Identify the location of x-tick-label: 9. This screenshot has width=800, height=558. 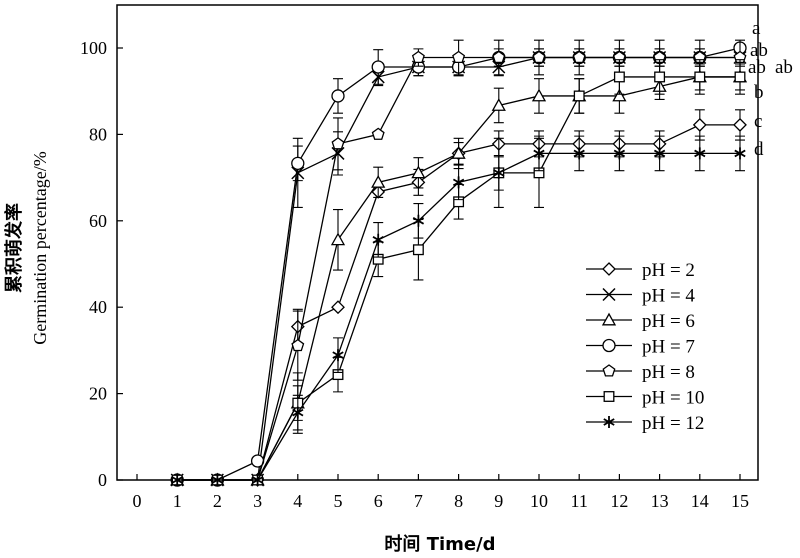
(498, 501).